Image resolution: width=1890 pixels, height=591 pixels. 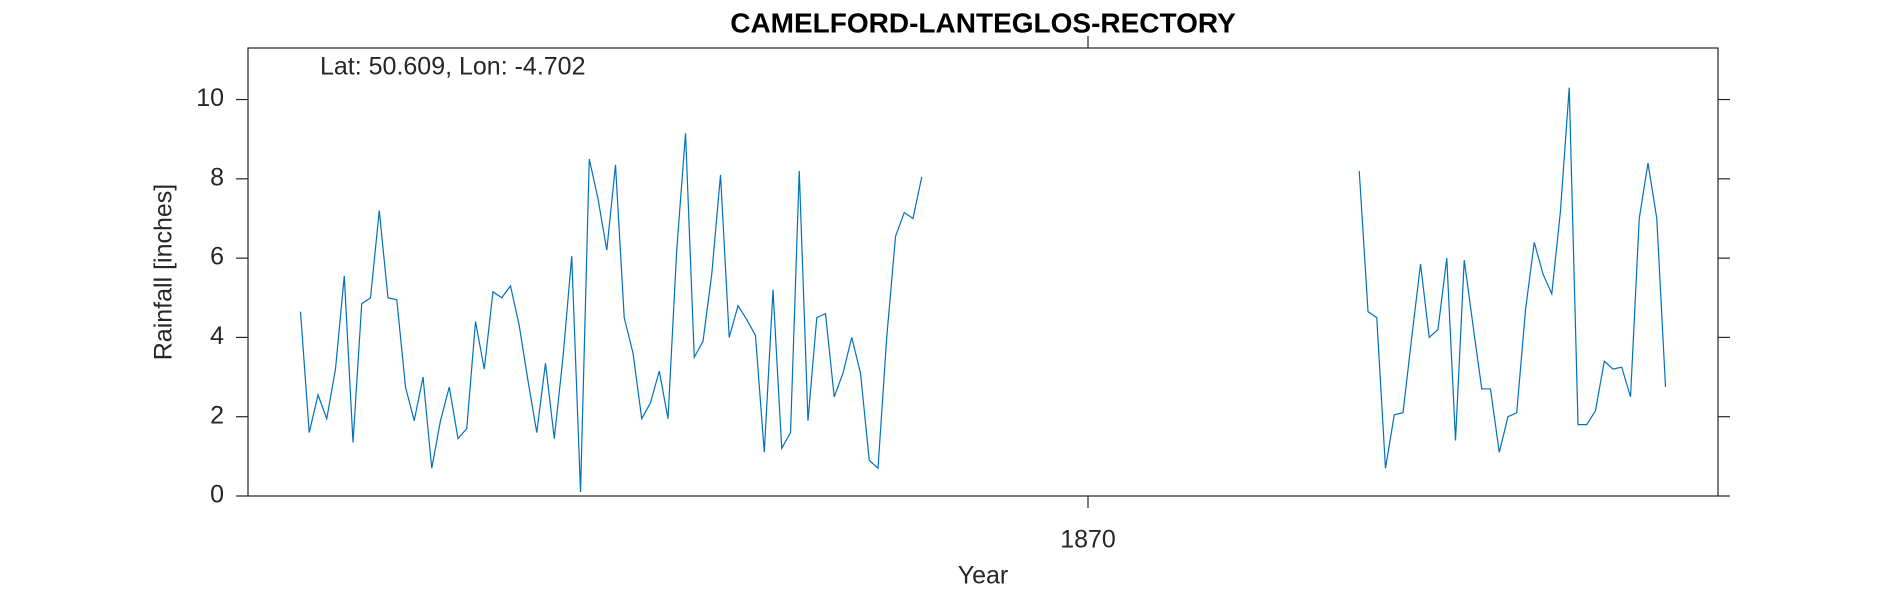 I want to click on y-tick-label: 8, so click(x=217, y=177).